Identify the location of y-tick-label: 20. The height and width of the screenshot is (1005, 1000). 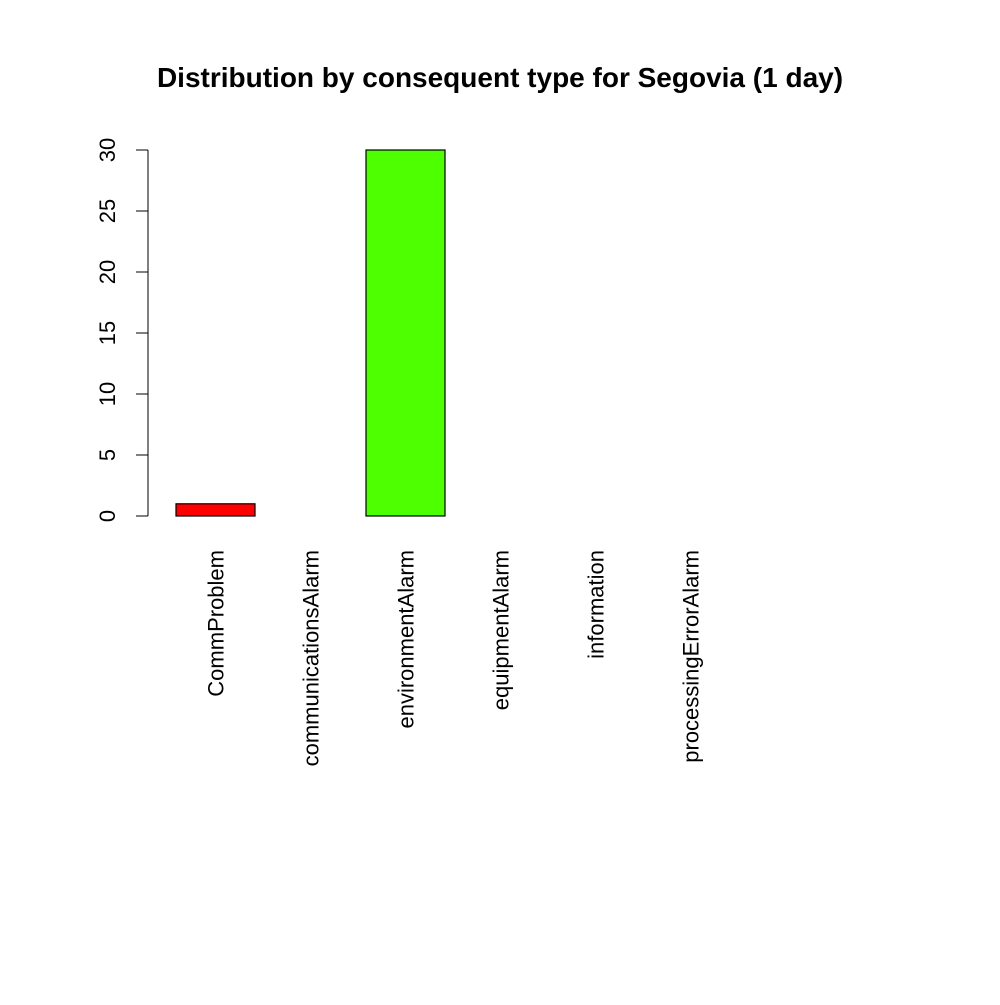
(107, 272).